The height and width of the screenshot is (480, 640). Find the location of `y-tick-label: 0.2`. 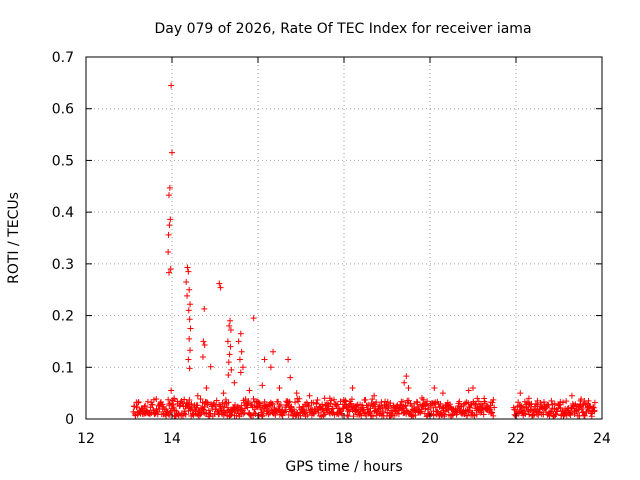

y-tick-label: 0.2 is located at coordinates (63, 317).